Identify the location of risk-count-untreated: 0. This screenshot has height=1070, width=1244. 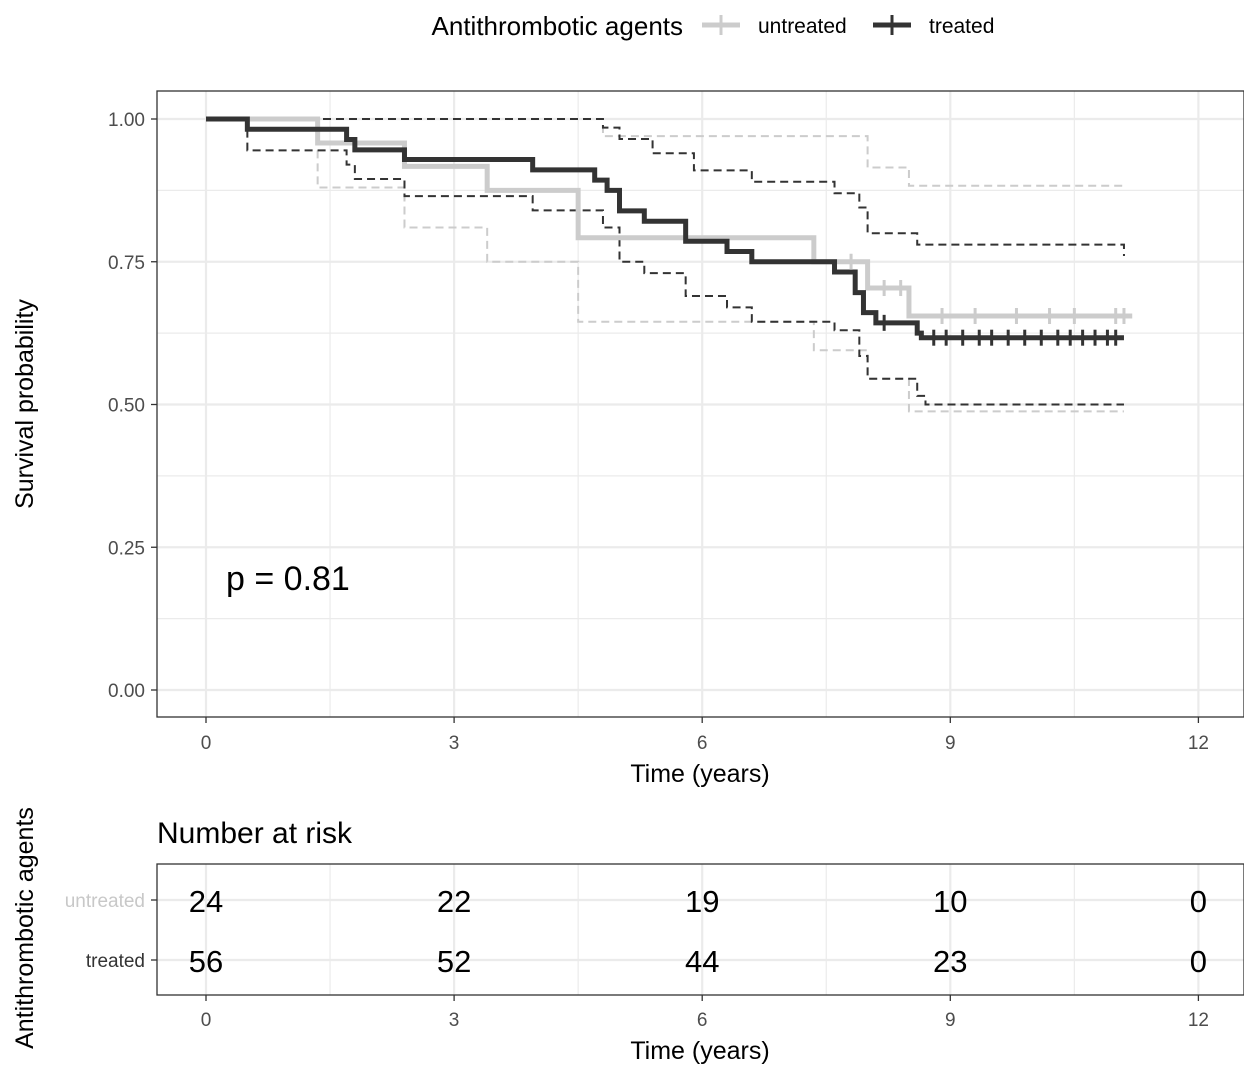
(1198, 901).